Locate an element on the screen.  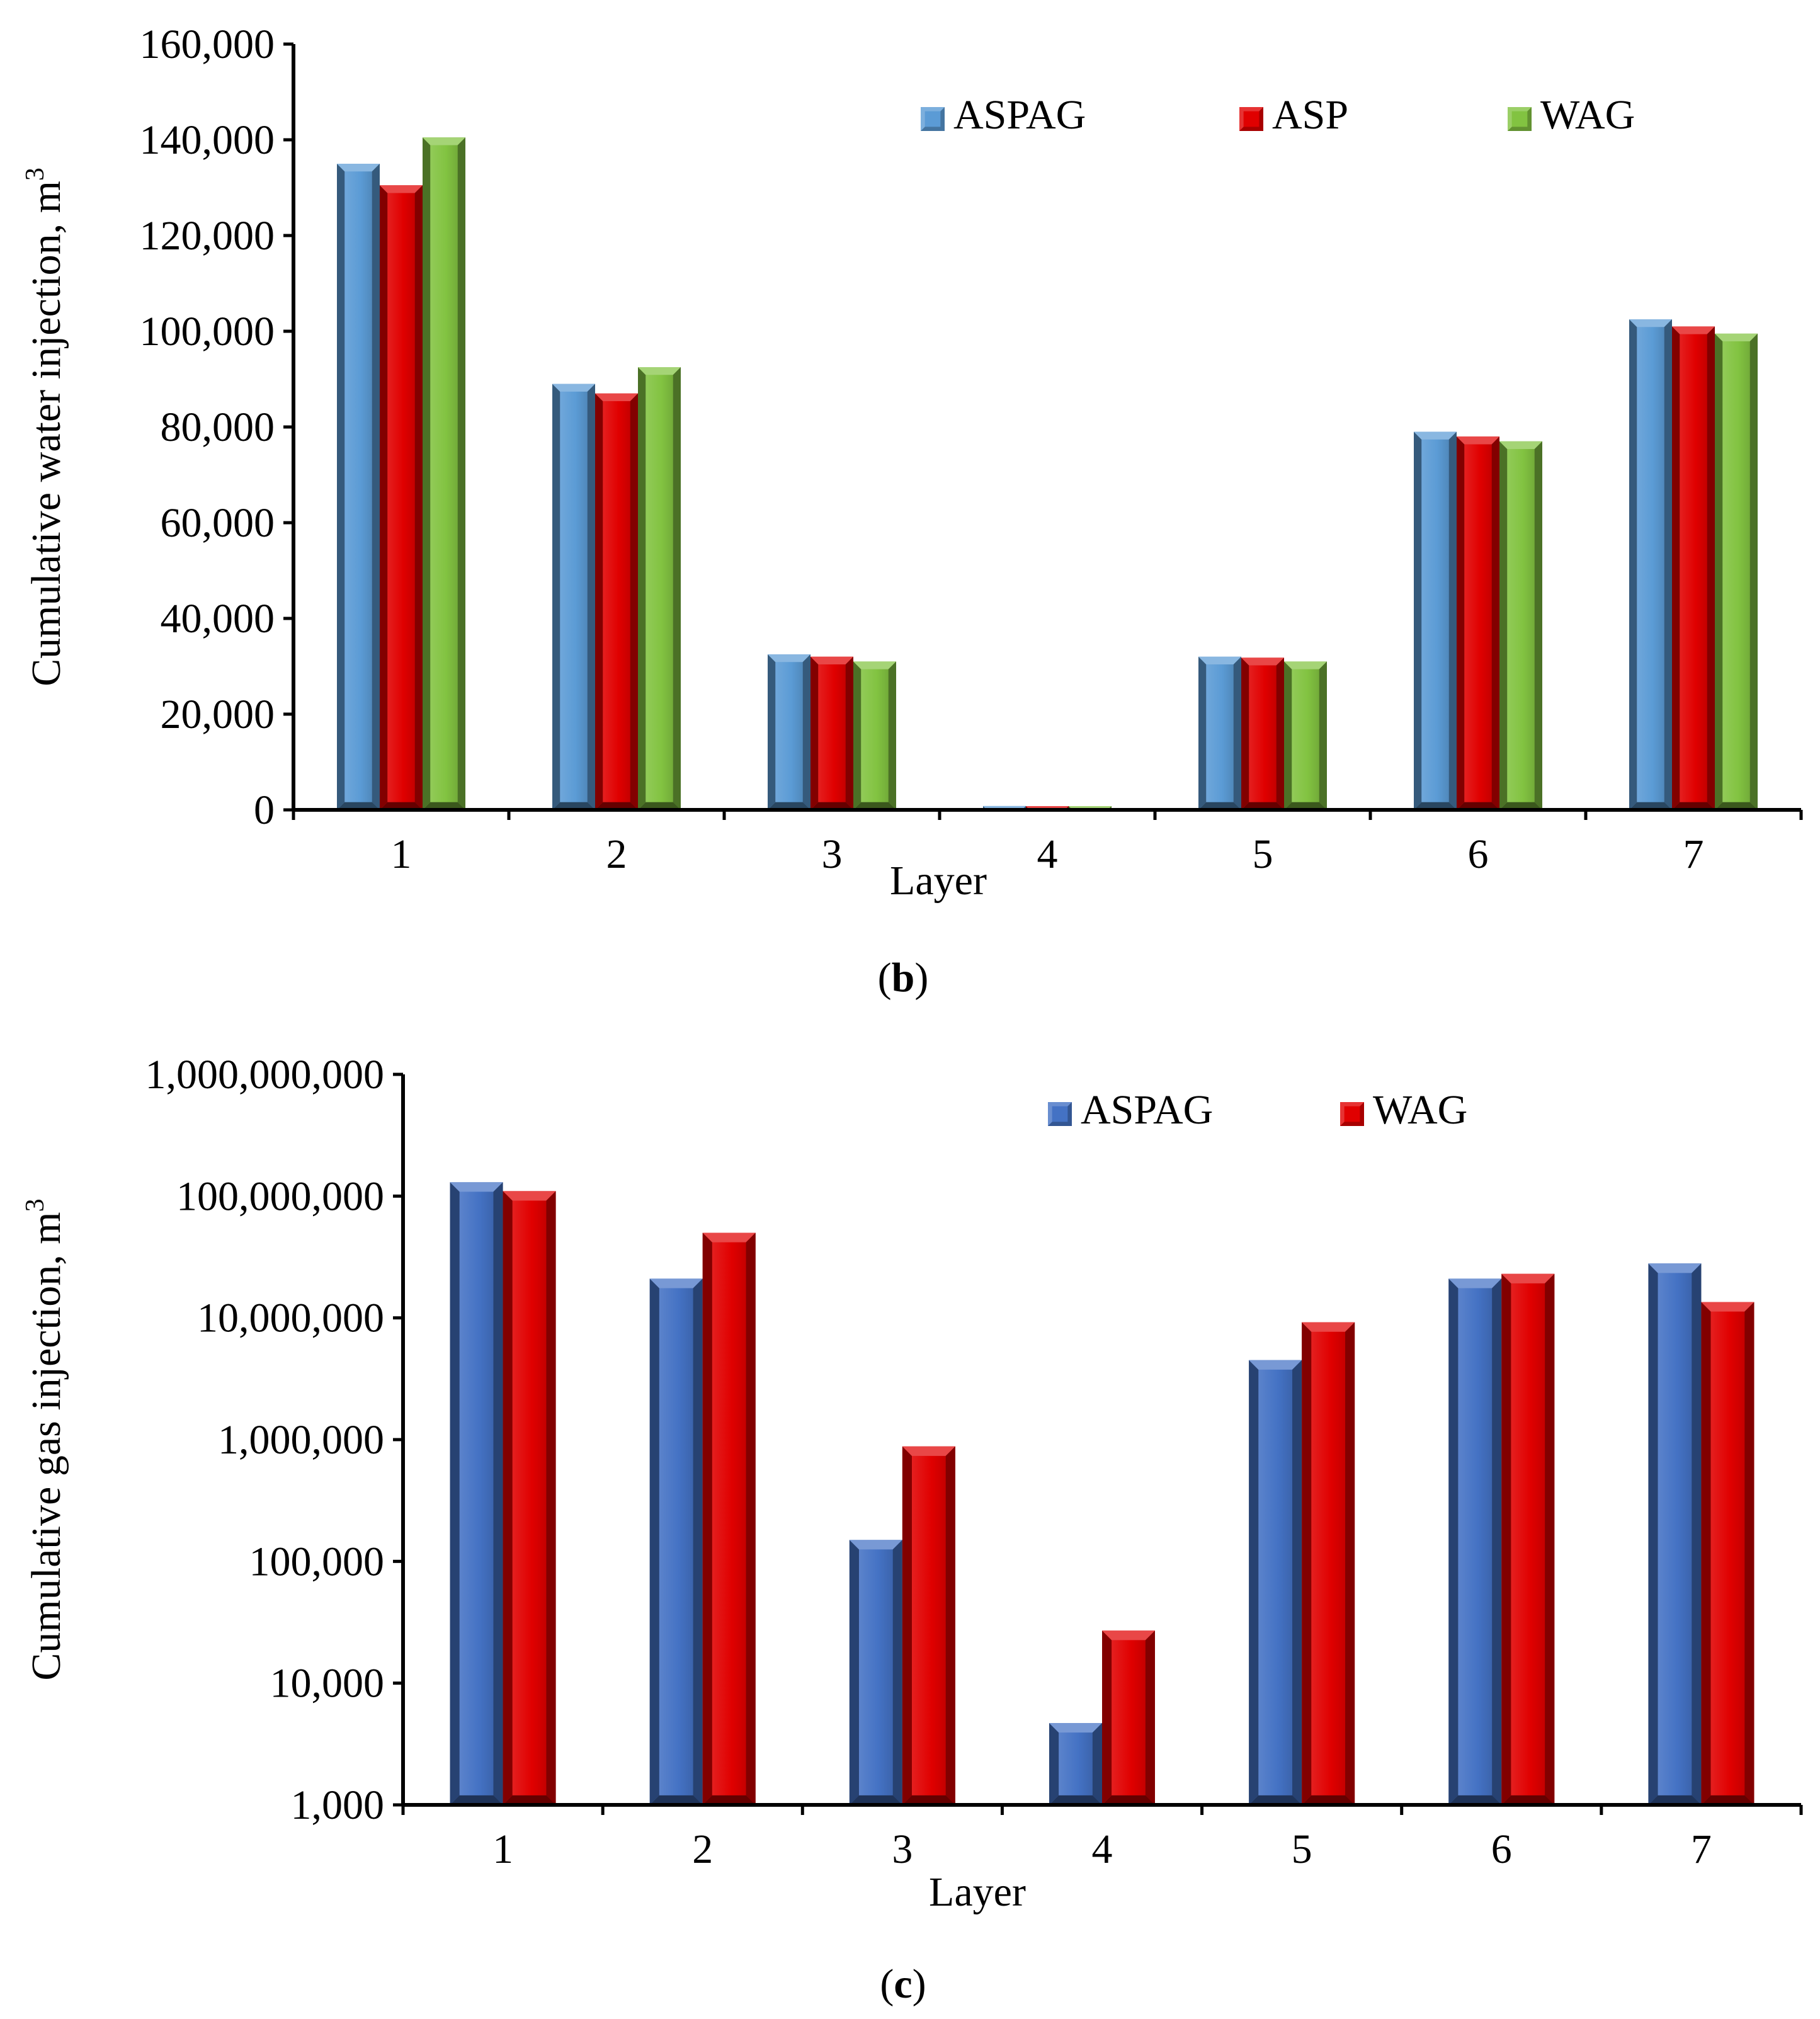
panel-c-y-axis-label-text: Cumulative gas injection, m is located at coordinates (46, 1446).